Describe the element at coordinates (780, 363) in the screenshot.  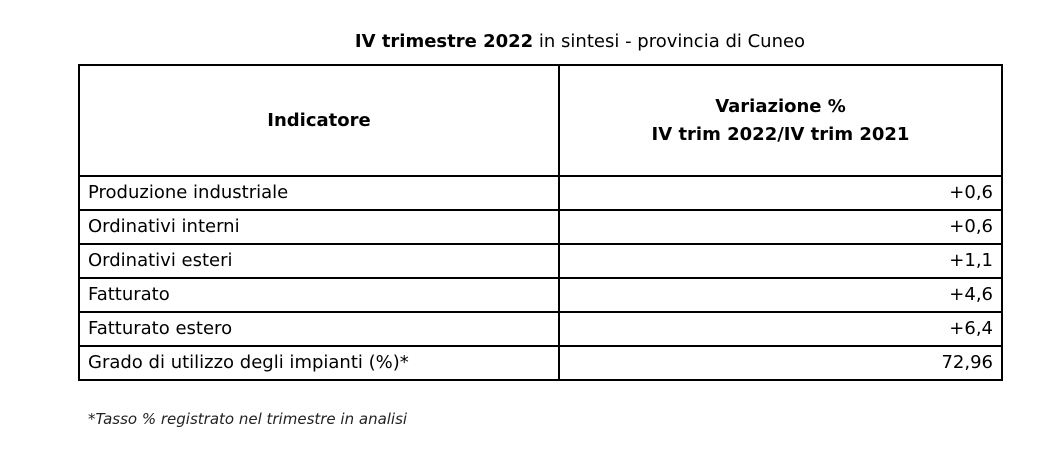
I see `row-value: 72,96` at that location.